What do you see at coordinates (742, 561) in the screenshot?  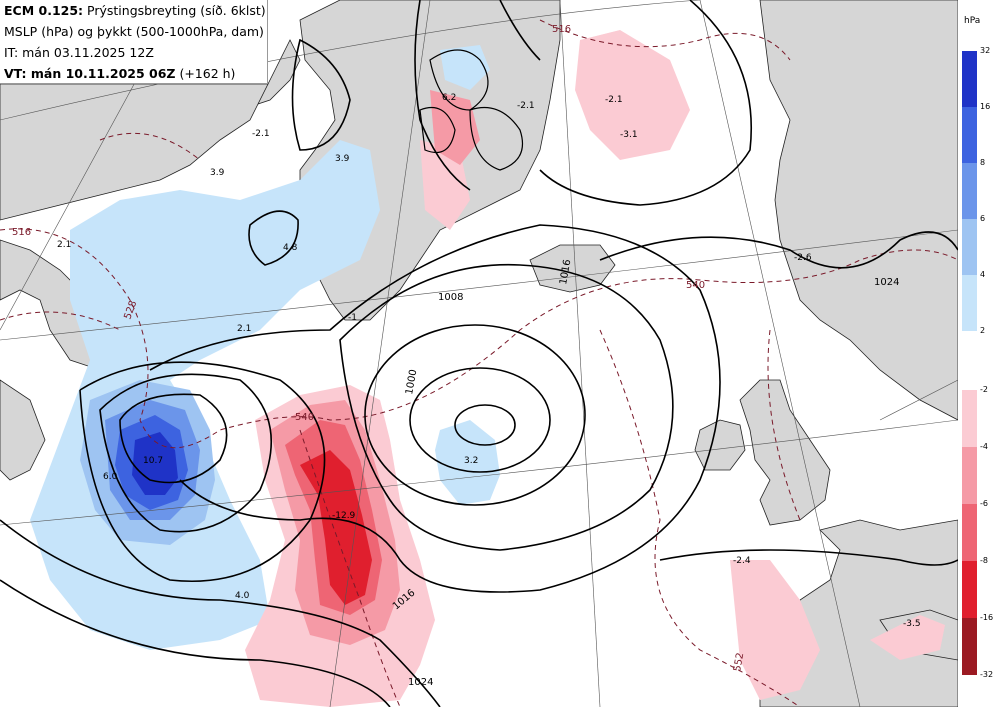 I see `tendency-label: -2.4` at bounding box center [742, 561].